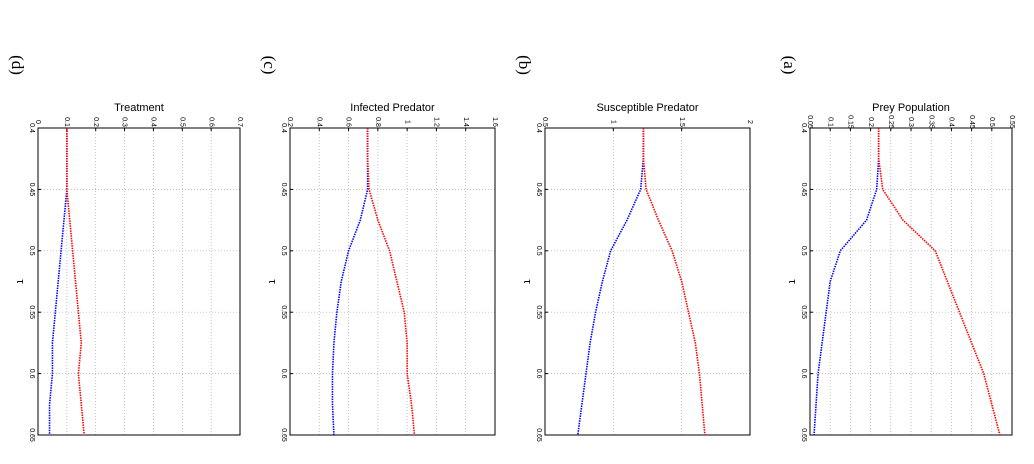  Describe the element at coordinates (37, 122) in the screenshot. I see `value-tick-label: 0` at that location.